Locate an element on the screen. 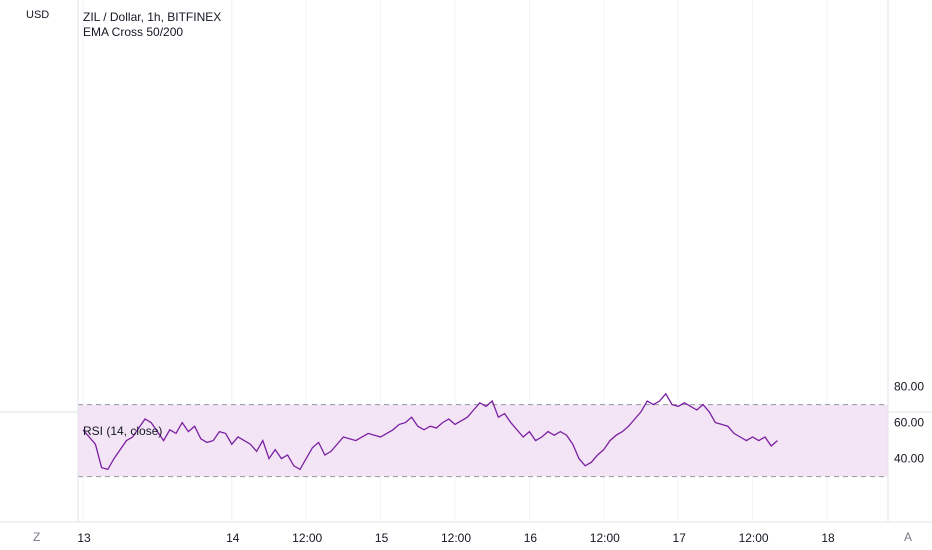 This screenshot has width=932, height=550. symbol-title: ZIL / Dollar, 1h, BITFINEX is located at coordinates (152, 17).